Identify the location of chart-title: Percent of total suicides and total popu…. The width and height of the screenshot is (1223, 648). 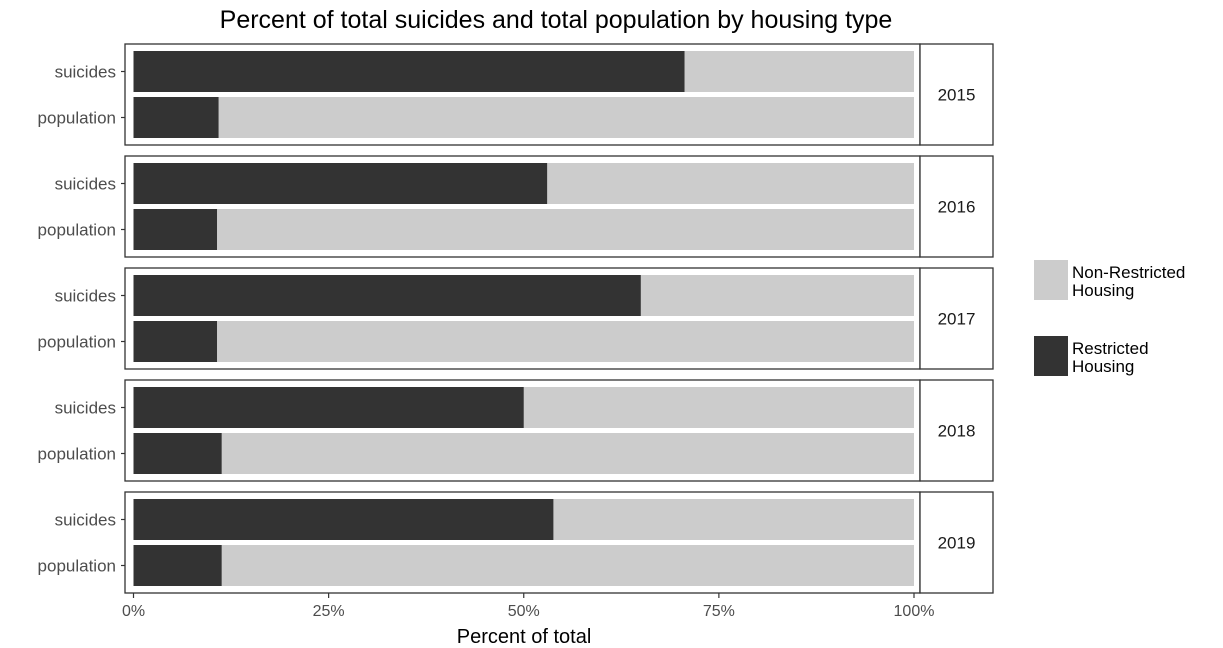
(556, 20).